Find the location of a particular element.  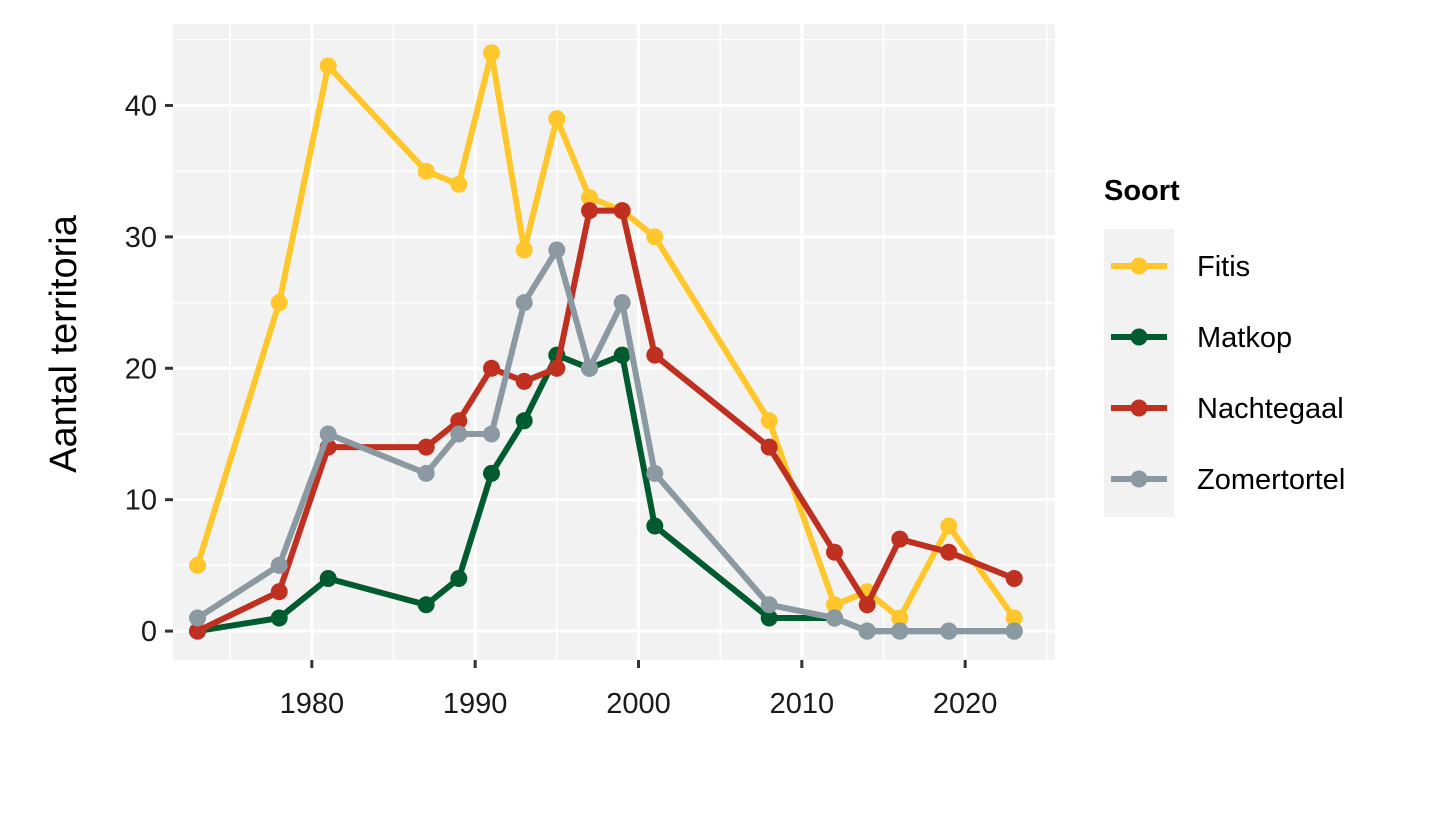

y-tick-label: 40 is located at coordinates (141, 106).